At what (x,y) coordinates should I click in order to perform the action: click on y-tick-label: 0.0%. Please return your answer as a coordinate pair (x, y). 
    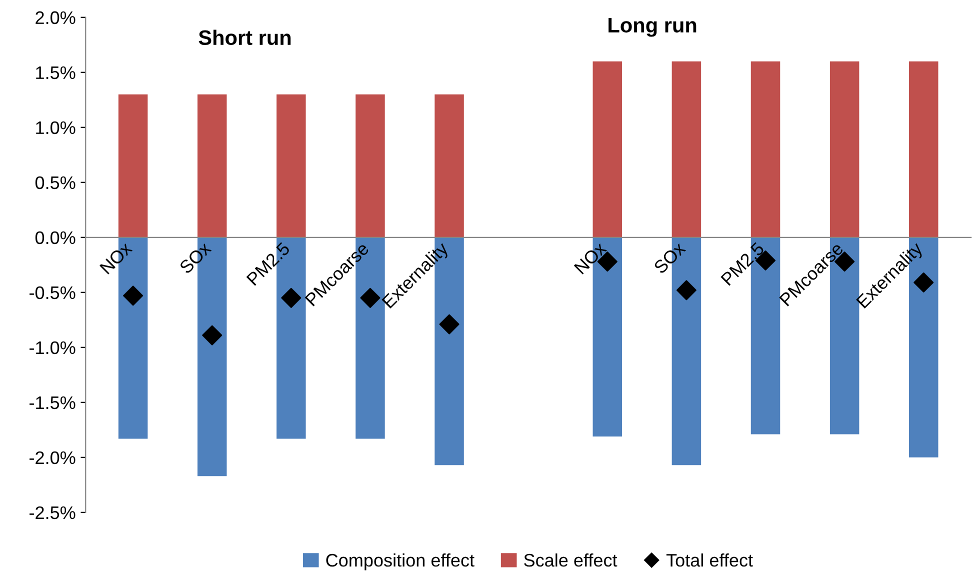
    Looking at the image, I should click on (55, 237).